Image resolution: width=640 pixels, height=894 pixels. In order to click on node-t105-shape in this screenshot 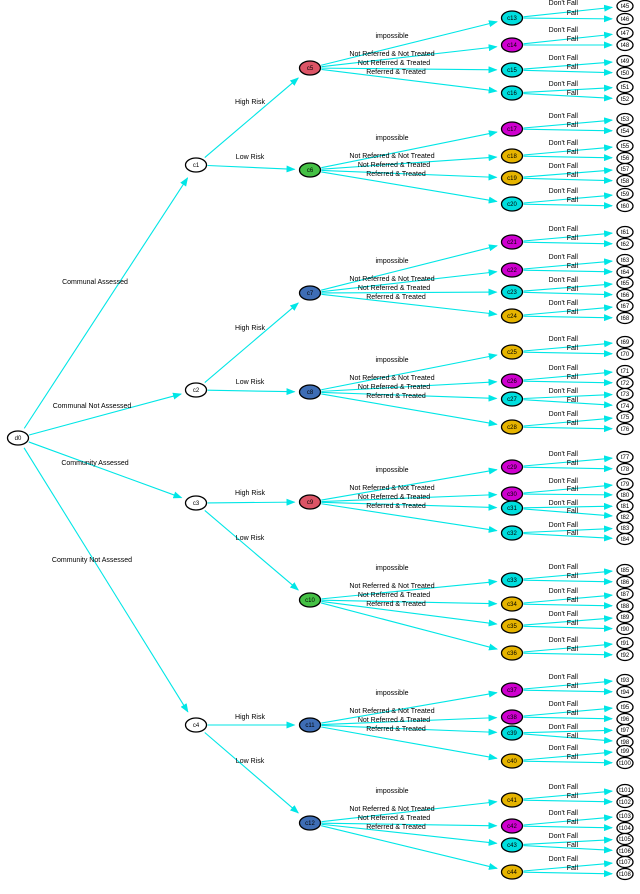, I will do `click(625, 839)`.